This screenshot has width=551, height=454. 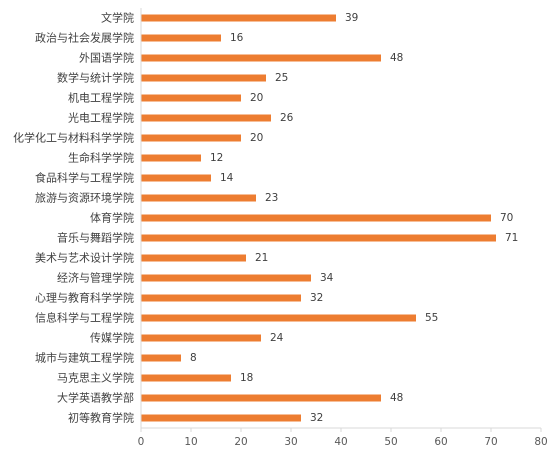 I want to click on data-label: 16, so click(x=237, y=38).